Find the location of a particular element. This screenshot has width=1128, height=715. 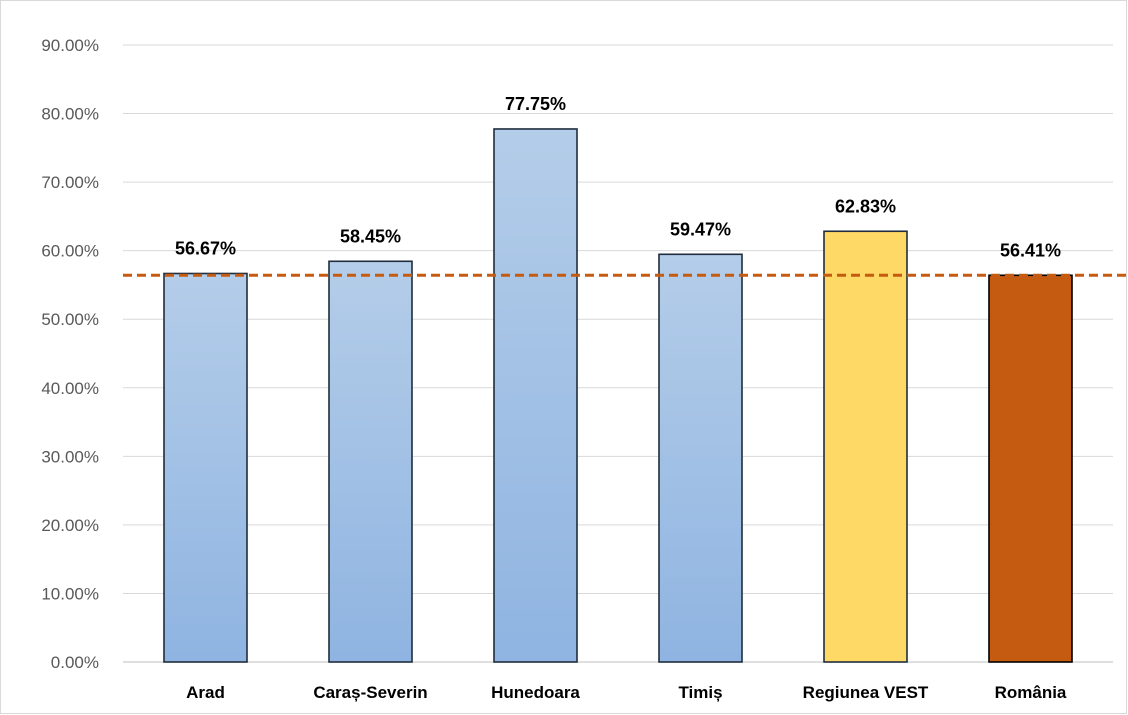

y-tick-label: 50.00% is located at coordinates (70, 319).